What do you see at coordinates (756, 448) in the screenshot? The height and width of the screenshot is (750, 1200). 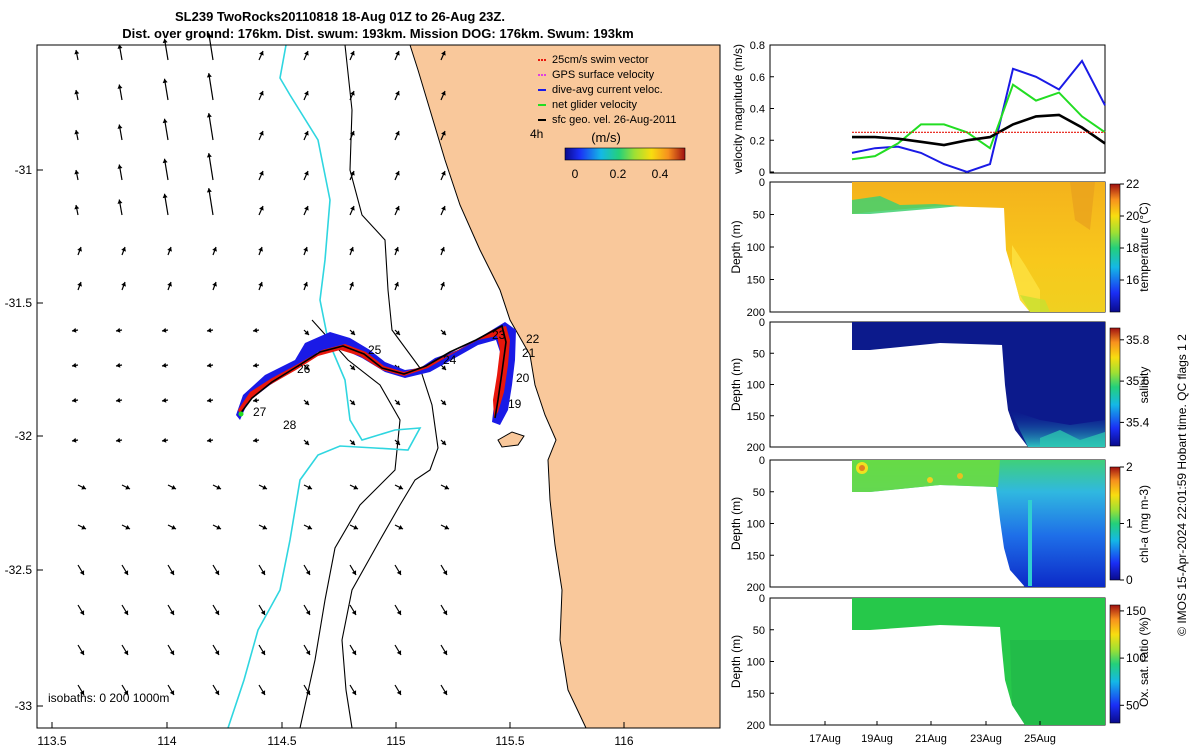 I see `depth-tick-1-4: 200` at bounding box center [756, 448].